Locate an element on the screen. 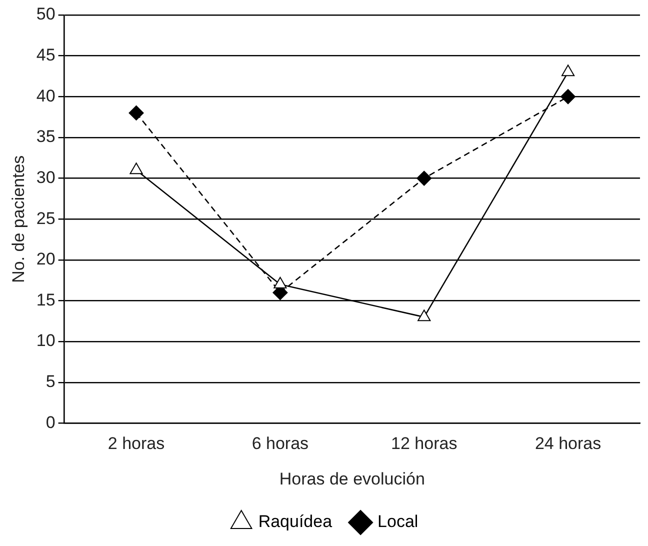  y-tick-label: 45 is located at coordinates (46, 55).